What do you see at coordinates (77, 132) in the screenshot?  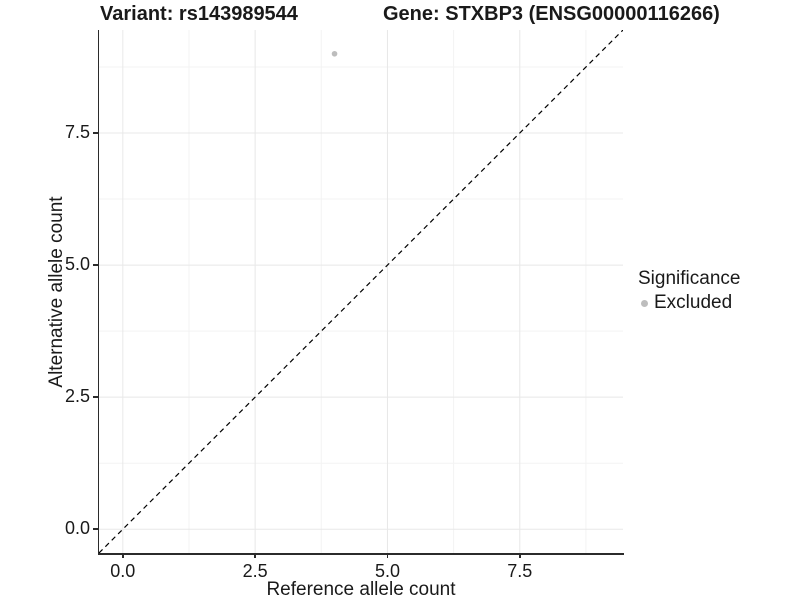 I see `y-tick-label: 7.5` at bounding box center [77, 132].